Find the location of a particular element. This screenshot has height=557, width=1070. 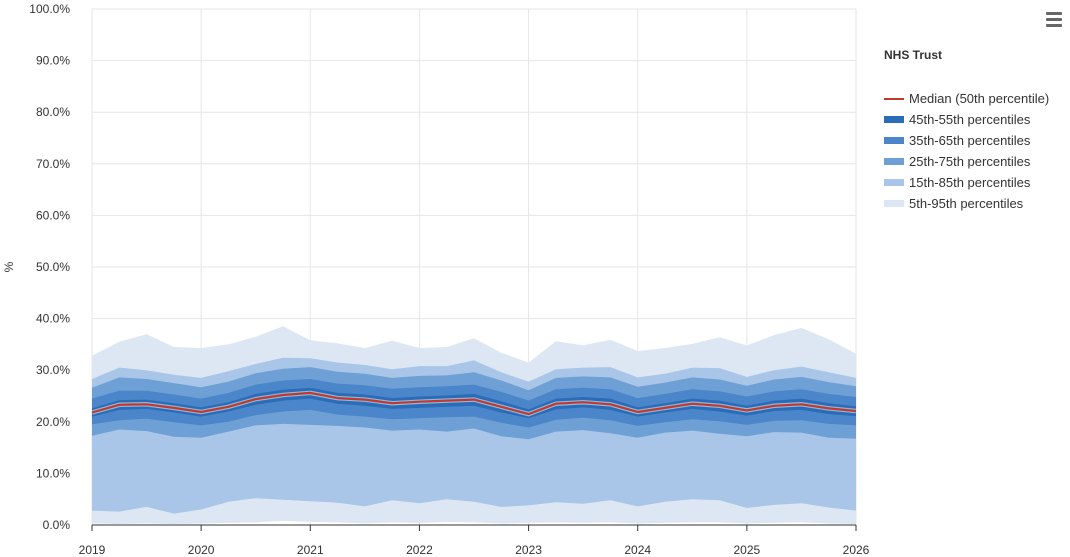

legend-item: 25th-75th percentiles is located at coordinates (976, 161).